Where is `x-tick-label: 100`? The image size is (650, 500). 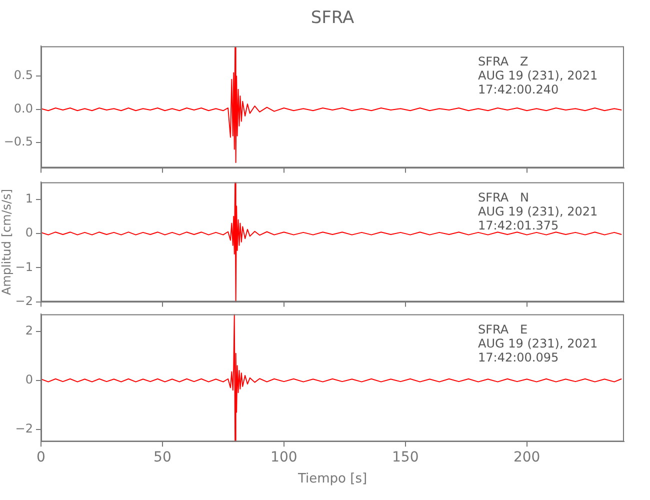
x-tick-label: 100 is located at coordinates (284, 458).